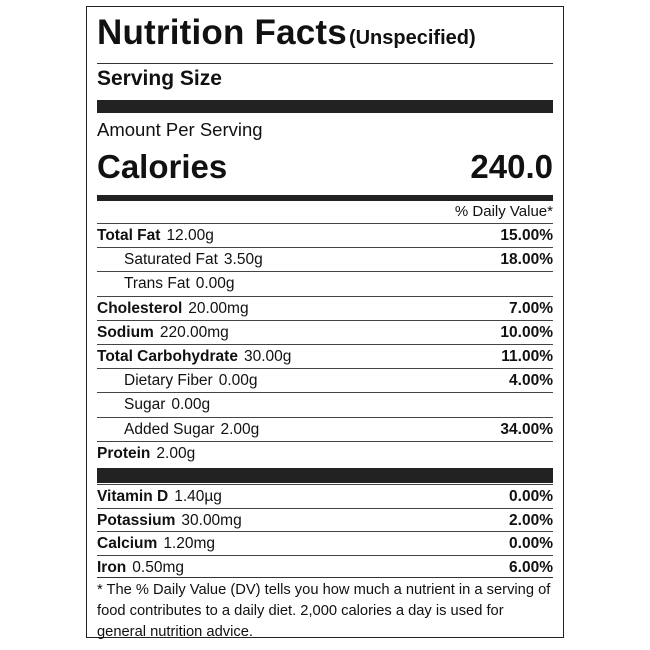  Describe the element at coordinates (162, 166) in the screenshot. I see `calories-label: Calories` at that location.